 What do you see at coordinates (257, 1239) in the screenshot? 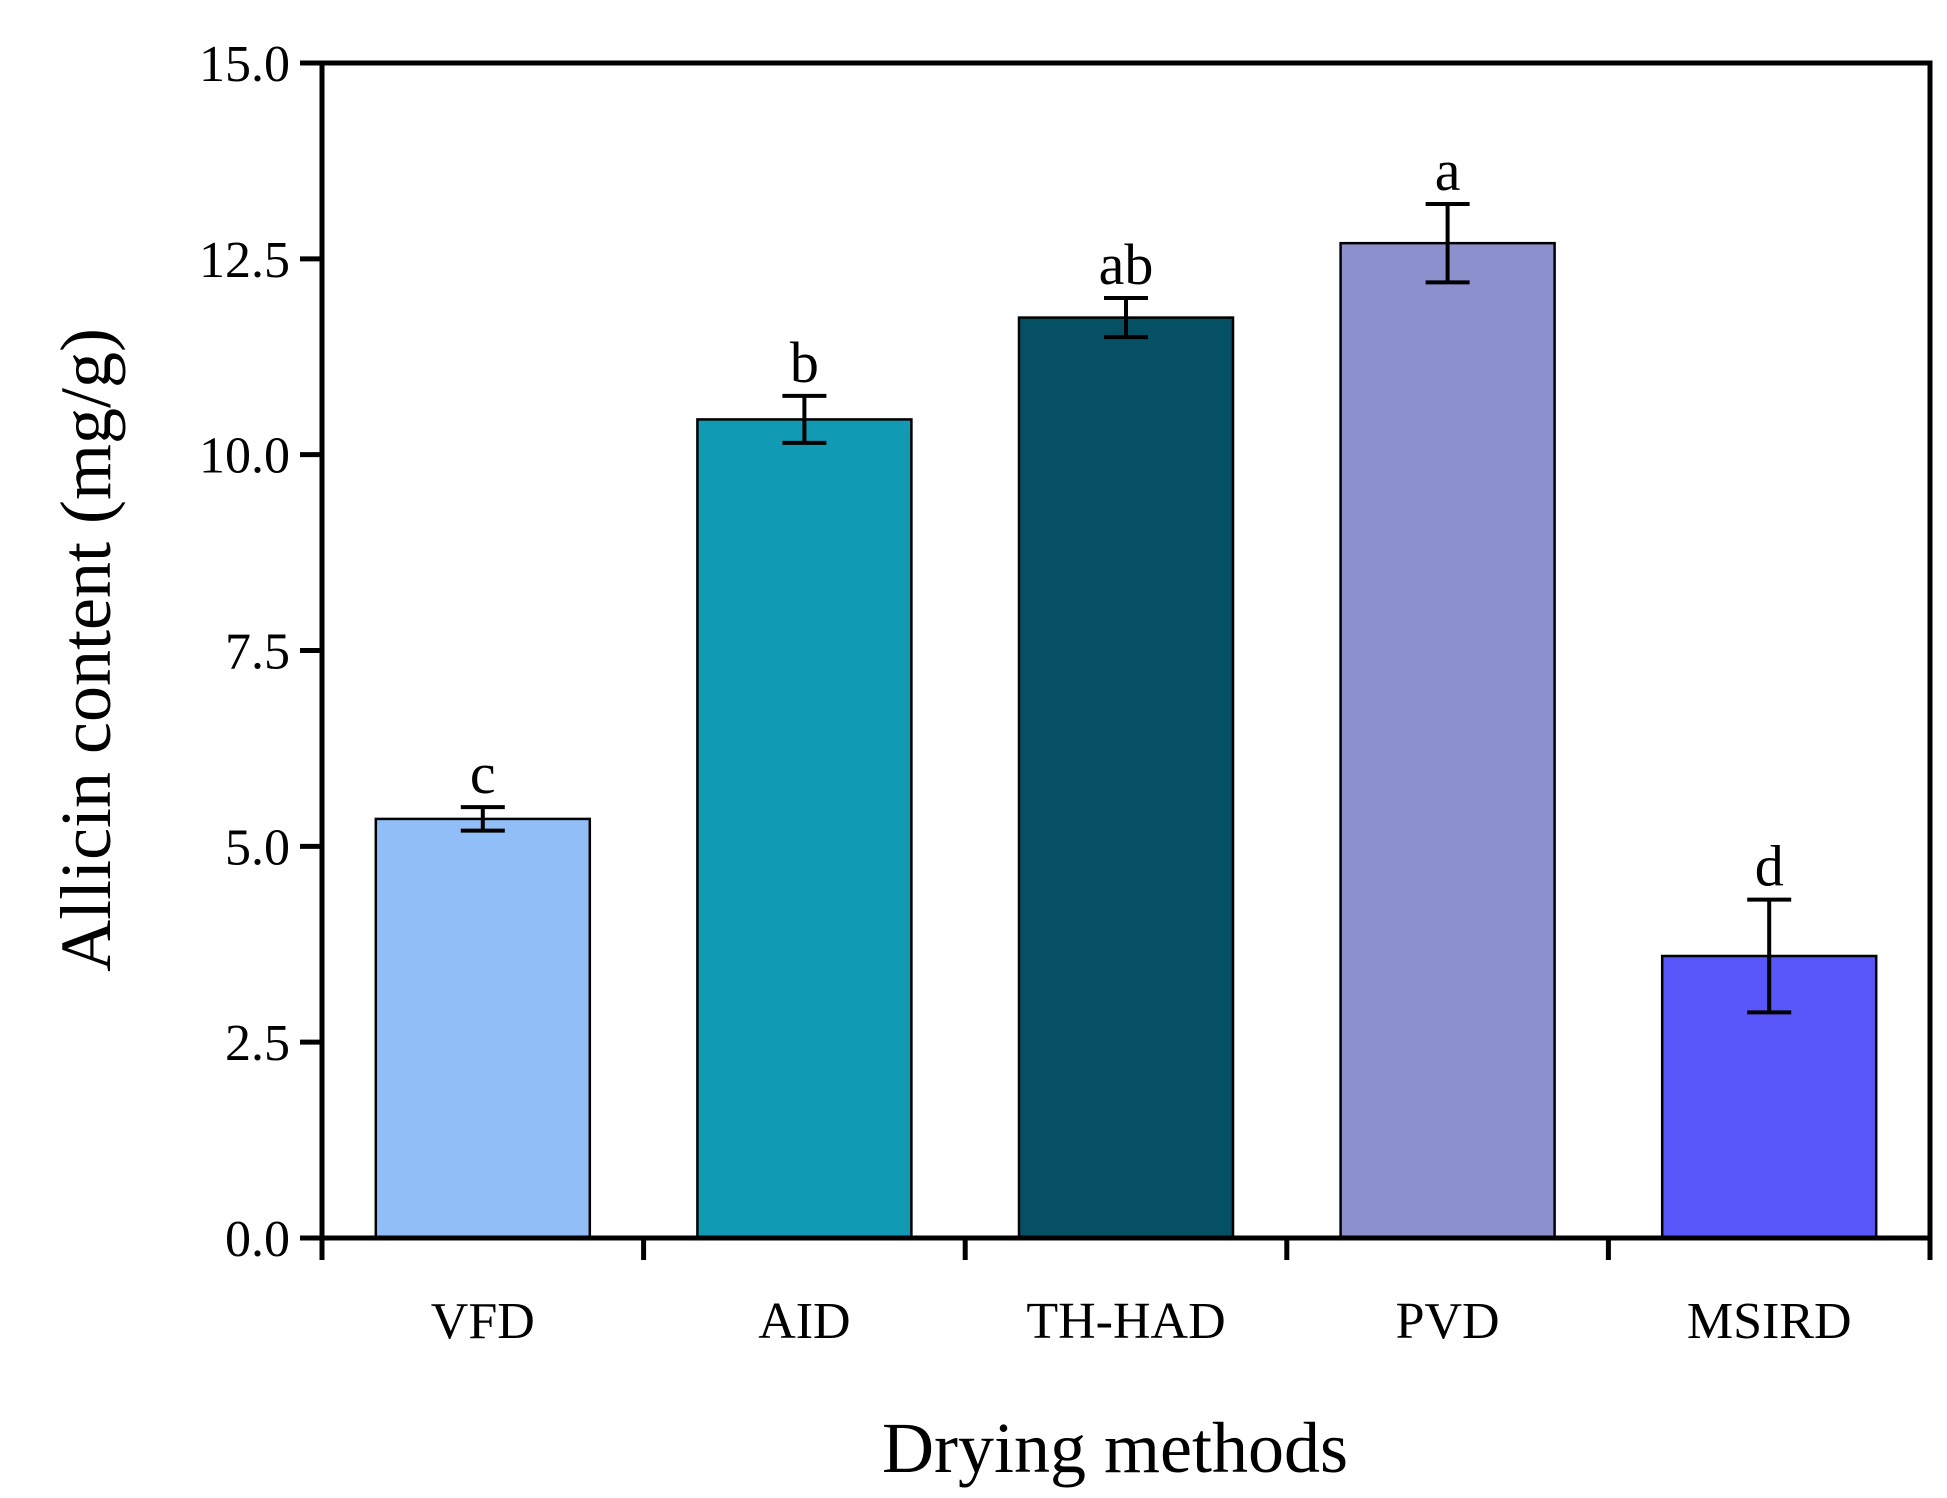
I see `y-tick-label: 0.0` at bounding box center [257, 1239].